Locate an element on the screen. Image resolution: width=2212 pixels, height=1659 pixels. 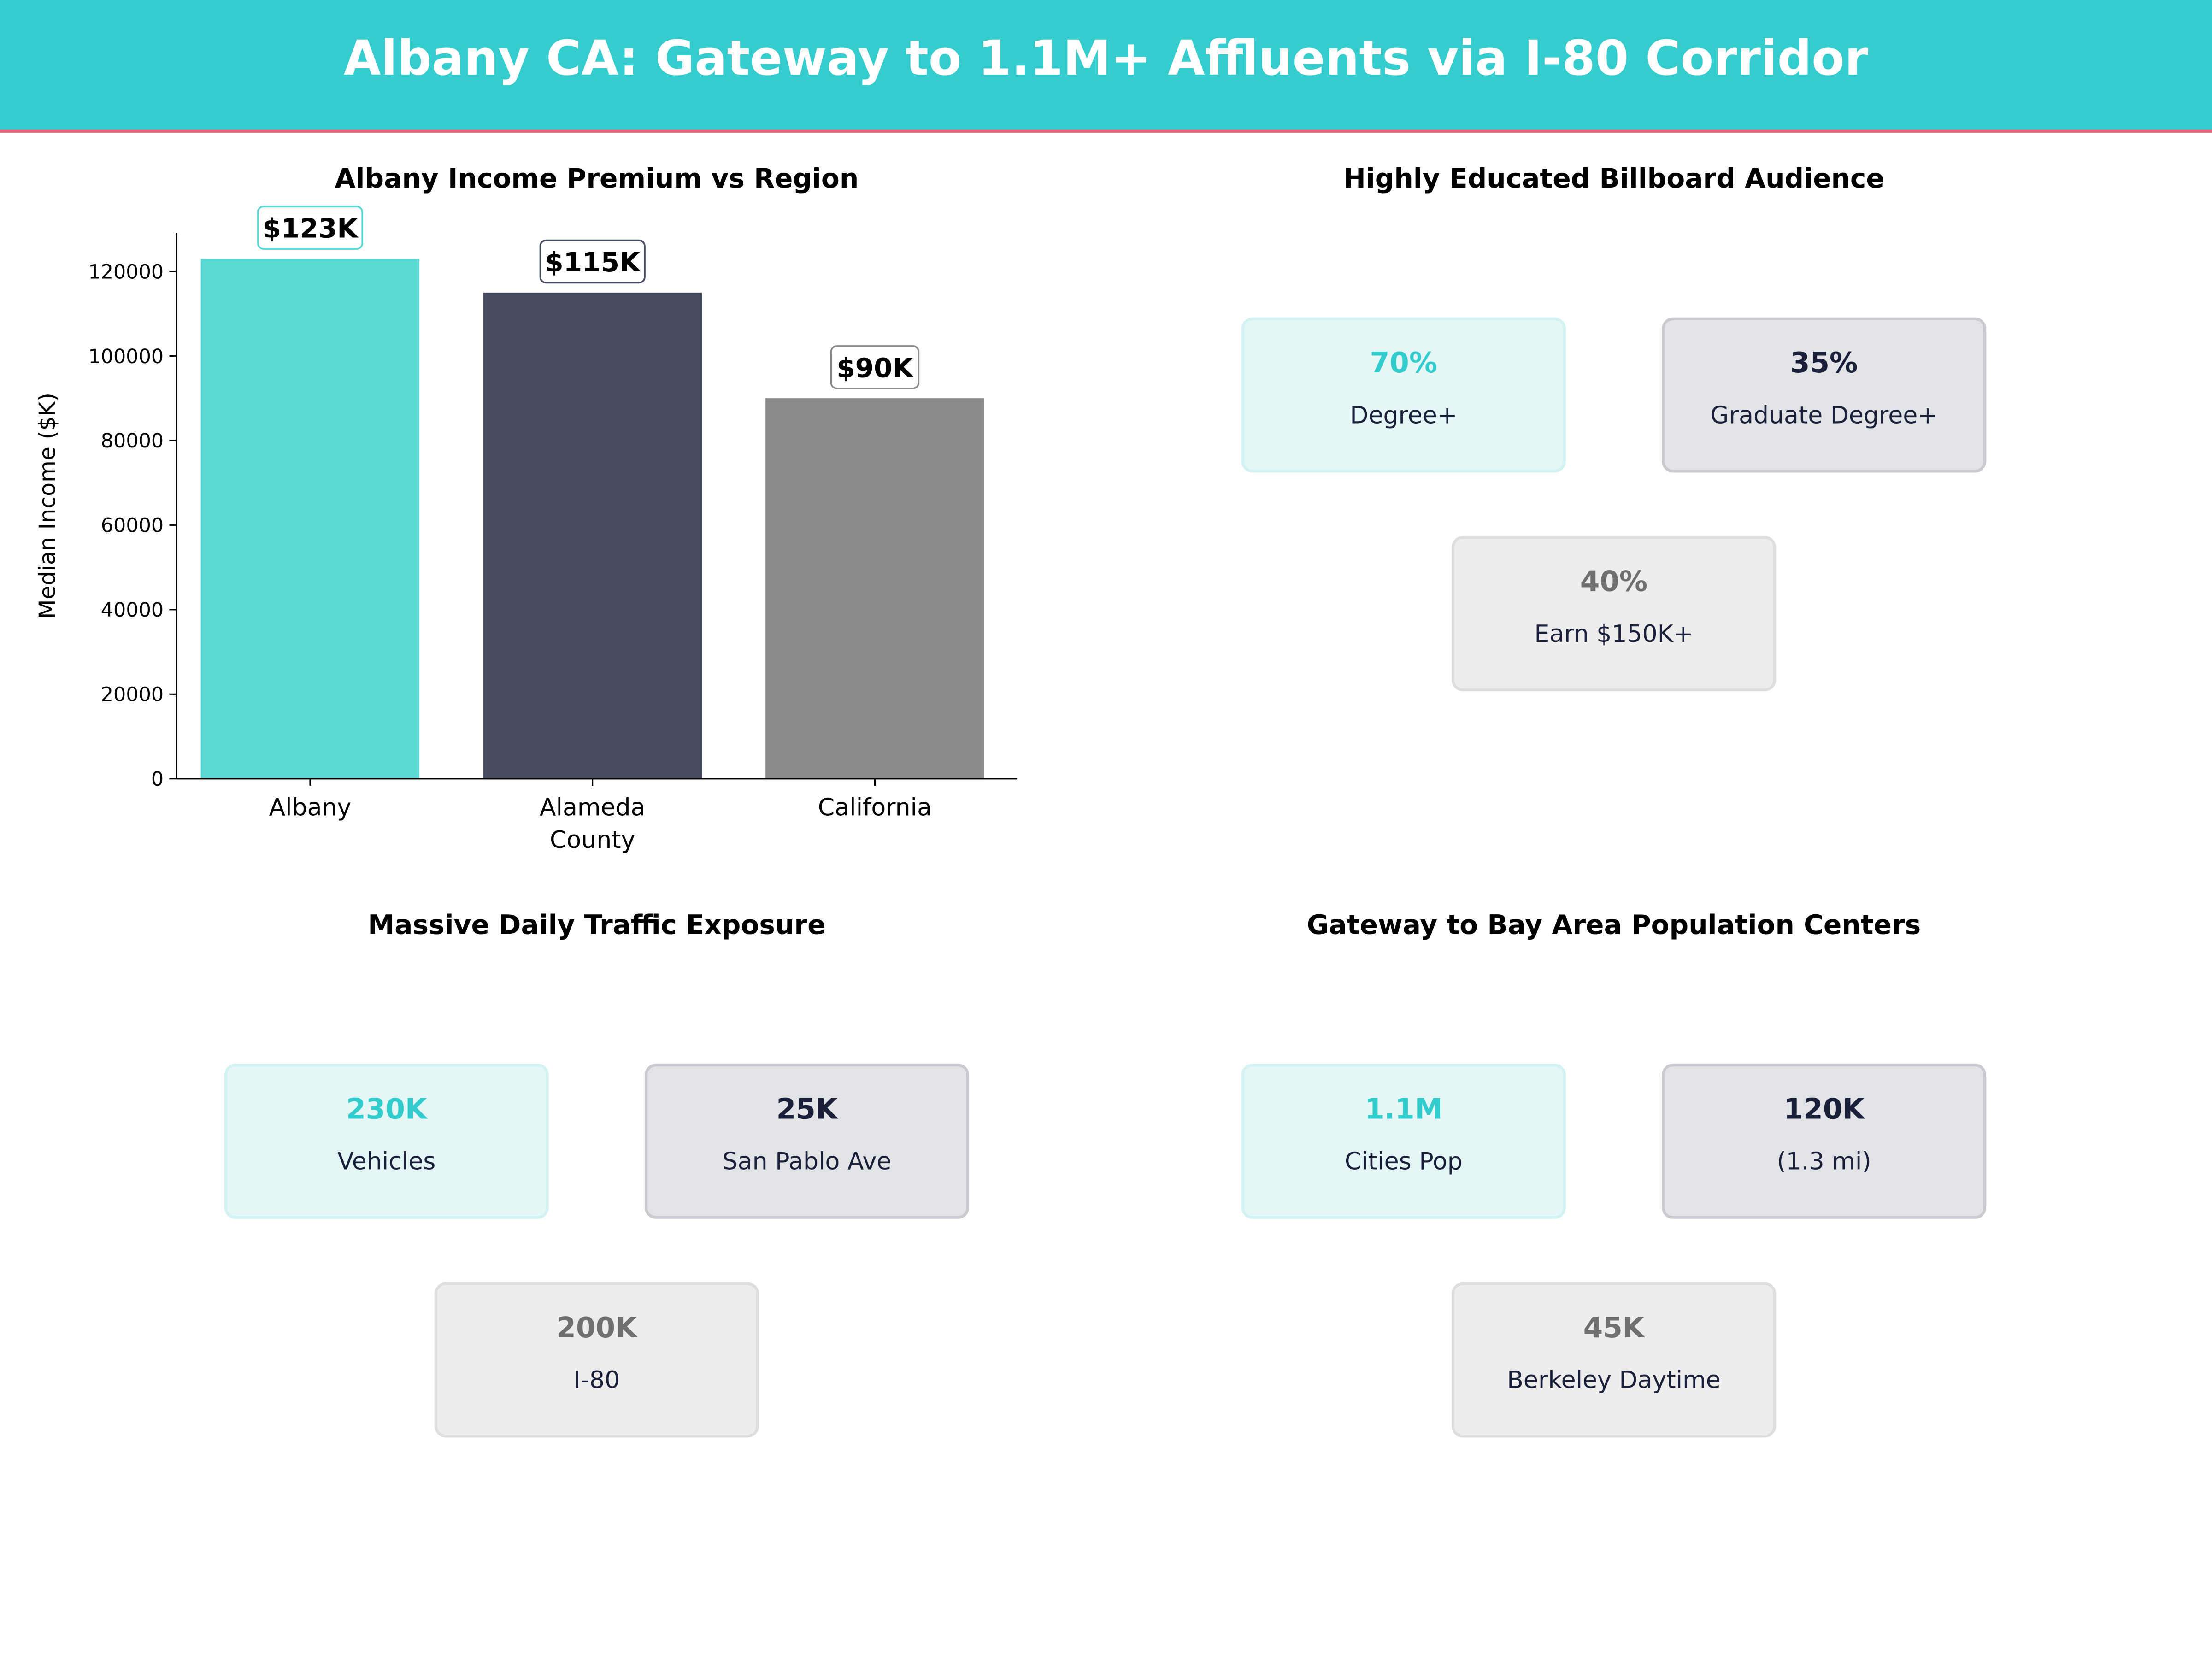
stat-card: 230K Vehicles is located at coordinates (386, 1141).